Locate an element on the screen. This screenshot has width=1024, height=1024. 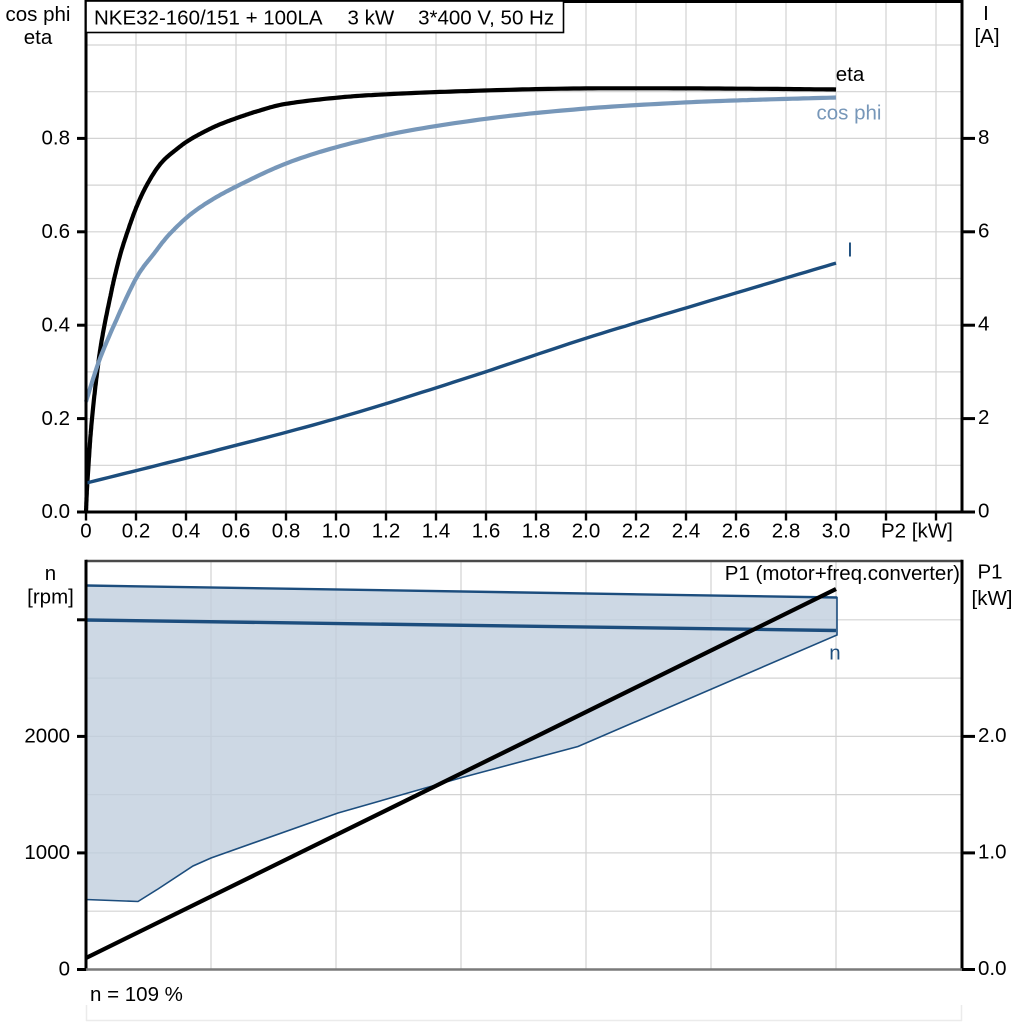
svg-text: 1.6 is located at coordinates (486, 531).